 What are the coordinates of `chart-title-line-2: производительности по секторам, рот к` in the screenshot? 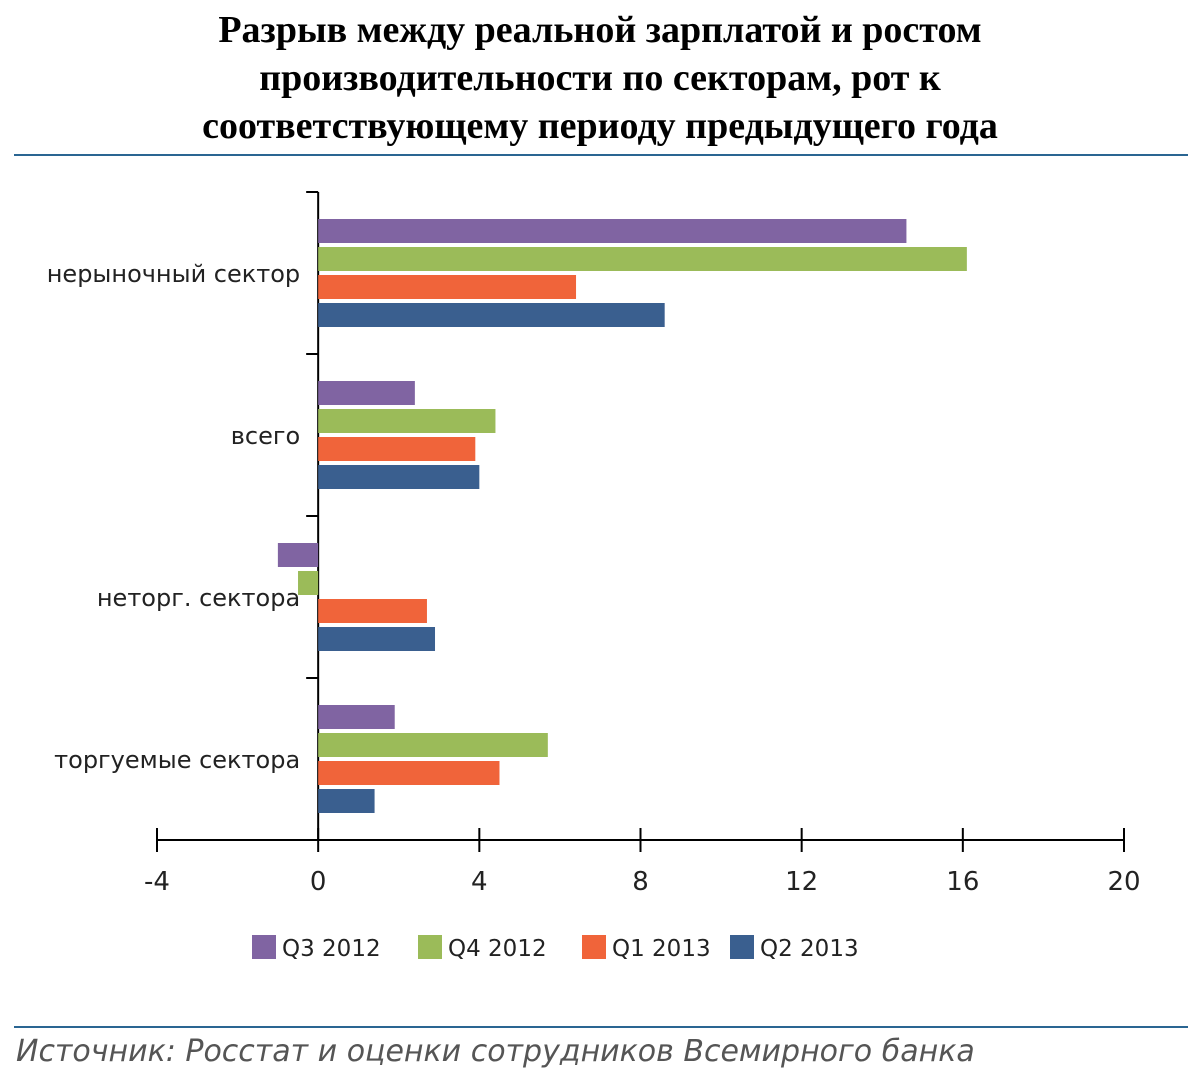 It's located at (600, 78).